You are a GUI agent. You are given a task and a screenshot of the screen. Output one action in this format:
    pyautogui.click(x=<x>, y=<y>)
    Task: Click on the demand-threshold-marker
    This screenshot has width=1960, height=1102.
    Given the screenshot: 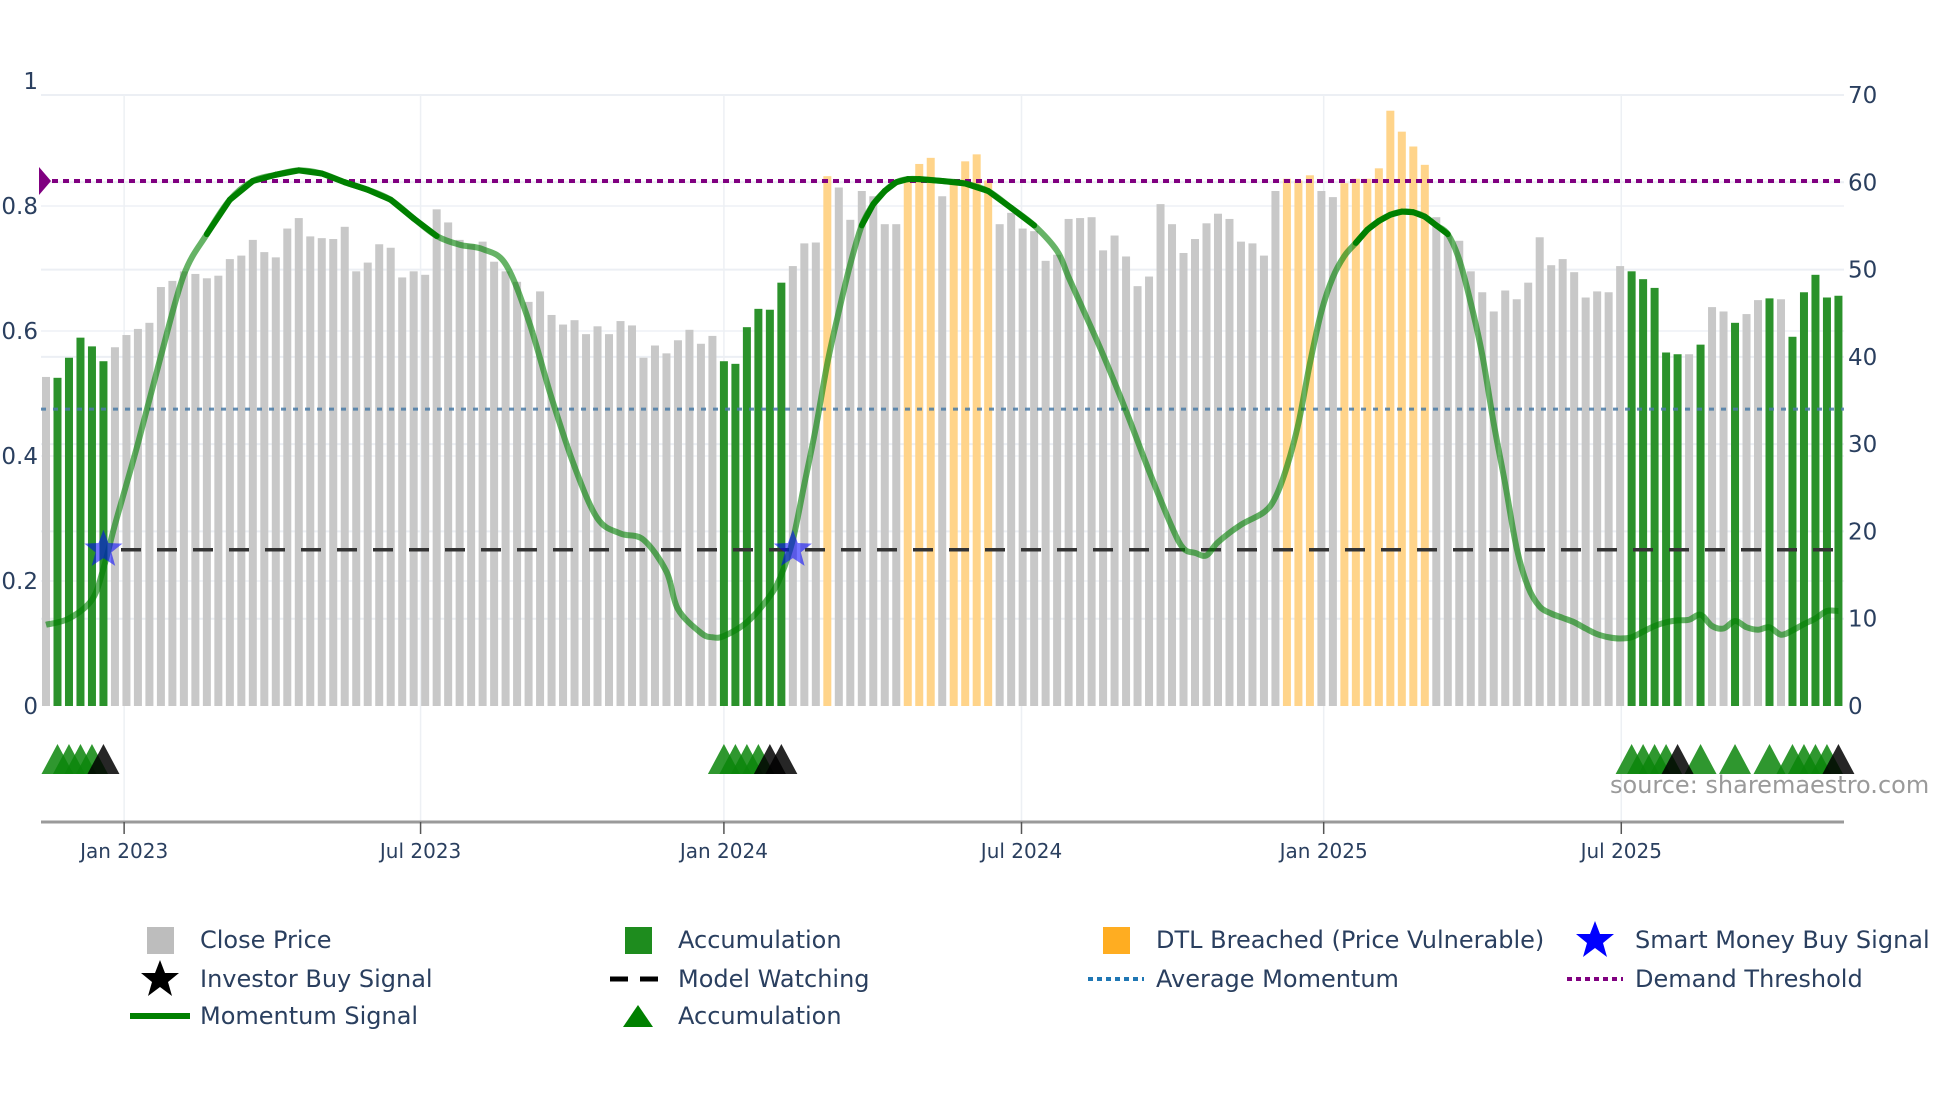 What is the action you would take?
    pyautogui.click(x=45, y=181)
    